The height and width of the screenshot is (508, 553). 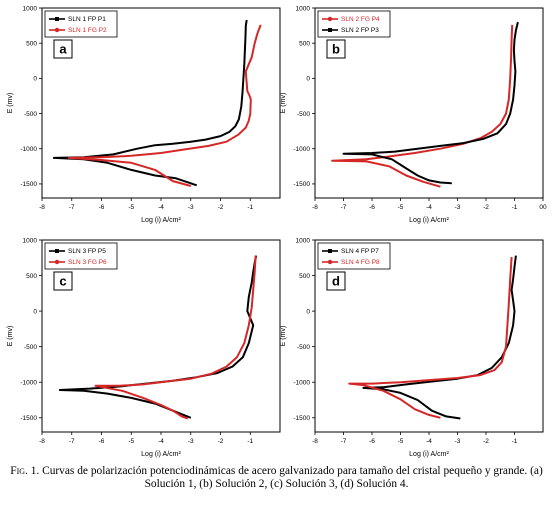 I want to click on legend-label: SLN 1 FP P1, so click(x=87, y=19).